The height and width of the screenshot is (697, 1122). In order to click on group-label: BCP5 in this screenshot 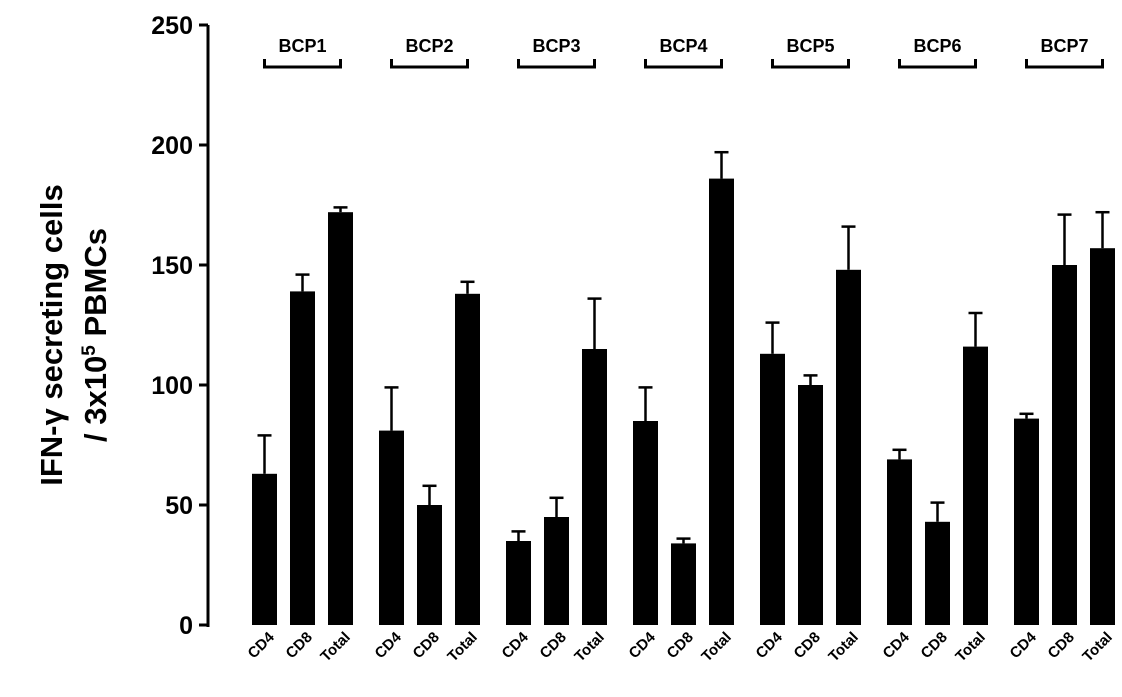, I will do `click(810, 46)`.